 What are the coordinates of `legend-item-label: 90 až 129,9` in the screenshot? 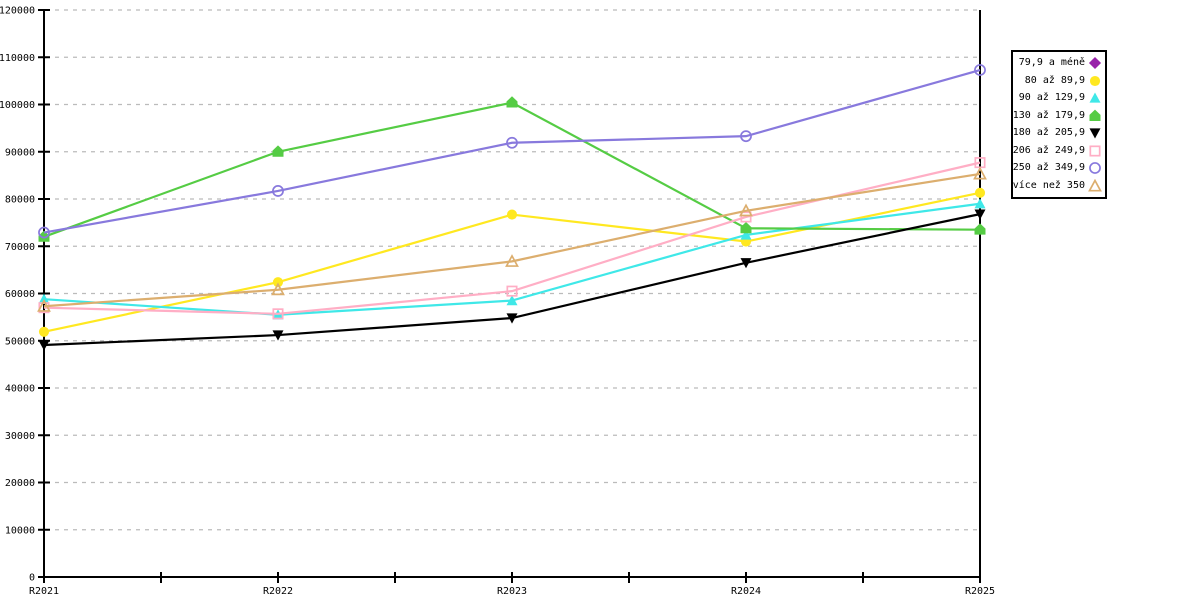 It's located at (1051, 98).